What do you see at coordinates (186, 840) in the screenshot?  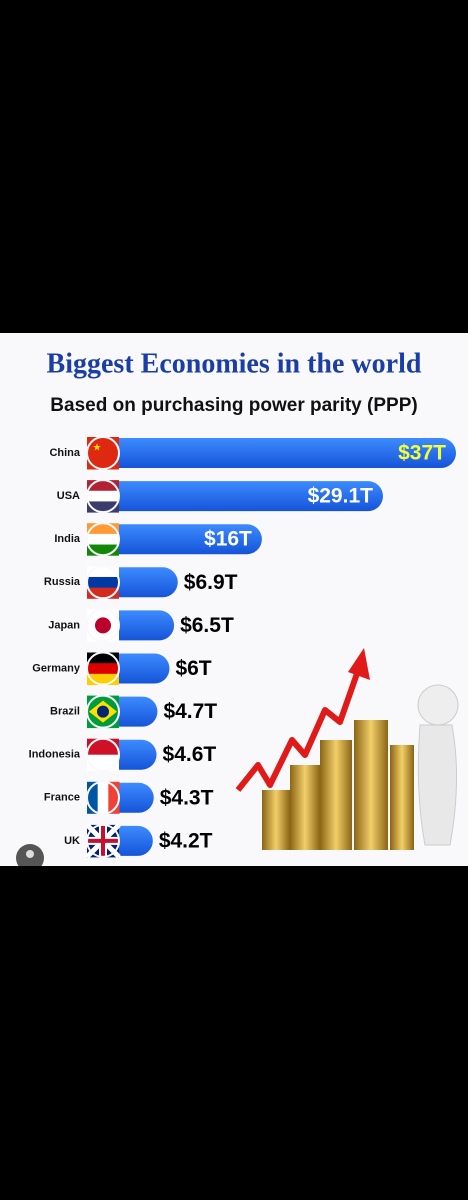 I see `value-label: $4.2T` at bounding box center [186, 840].